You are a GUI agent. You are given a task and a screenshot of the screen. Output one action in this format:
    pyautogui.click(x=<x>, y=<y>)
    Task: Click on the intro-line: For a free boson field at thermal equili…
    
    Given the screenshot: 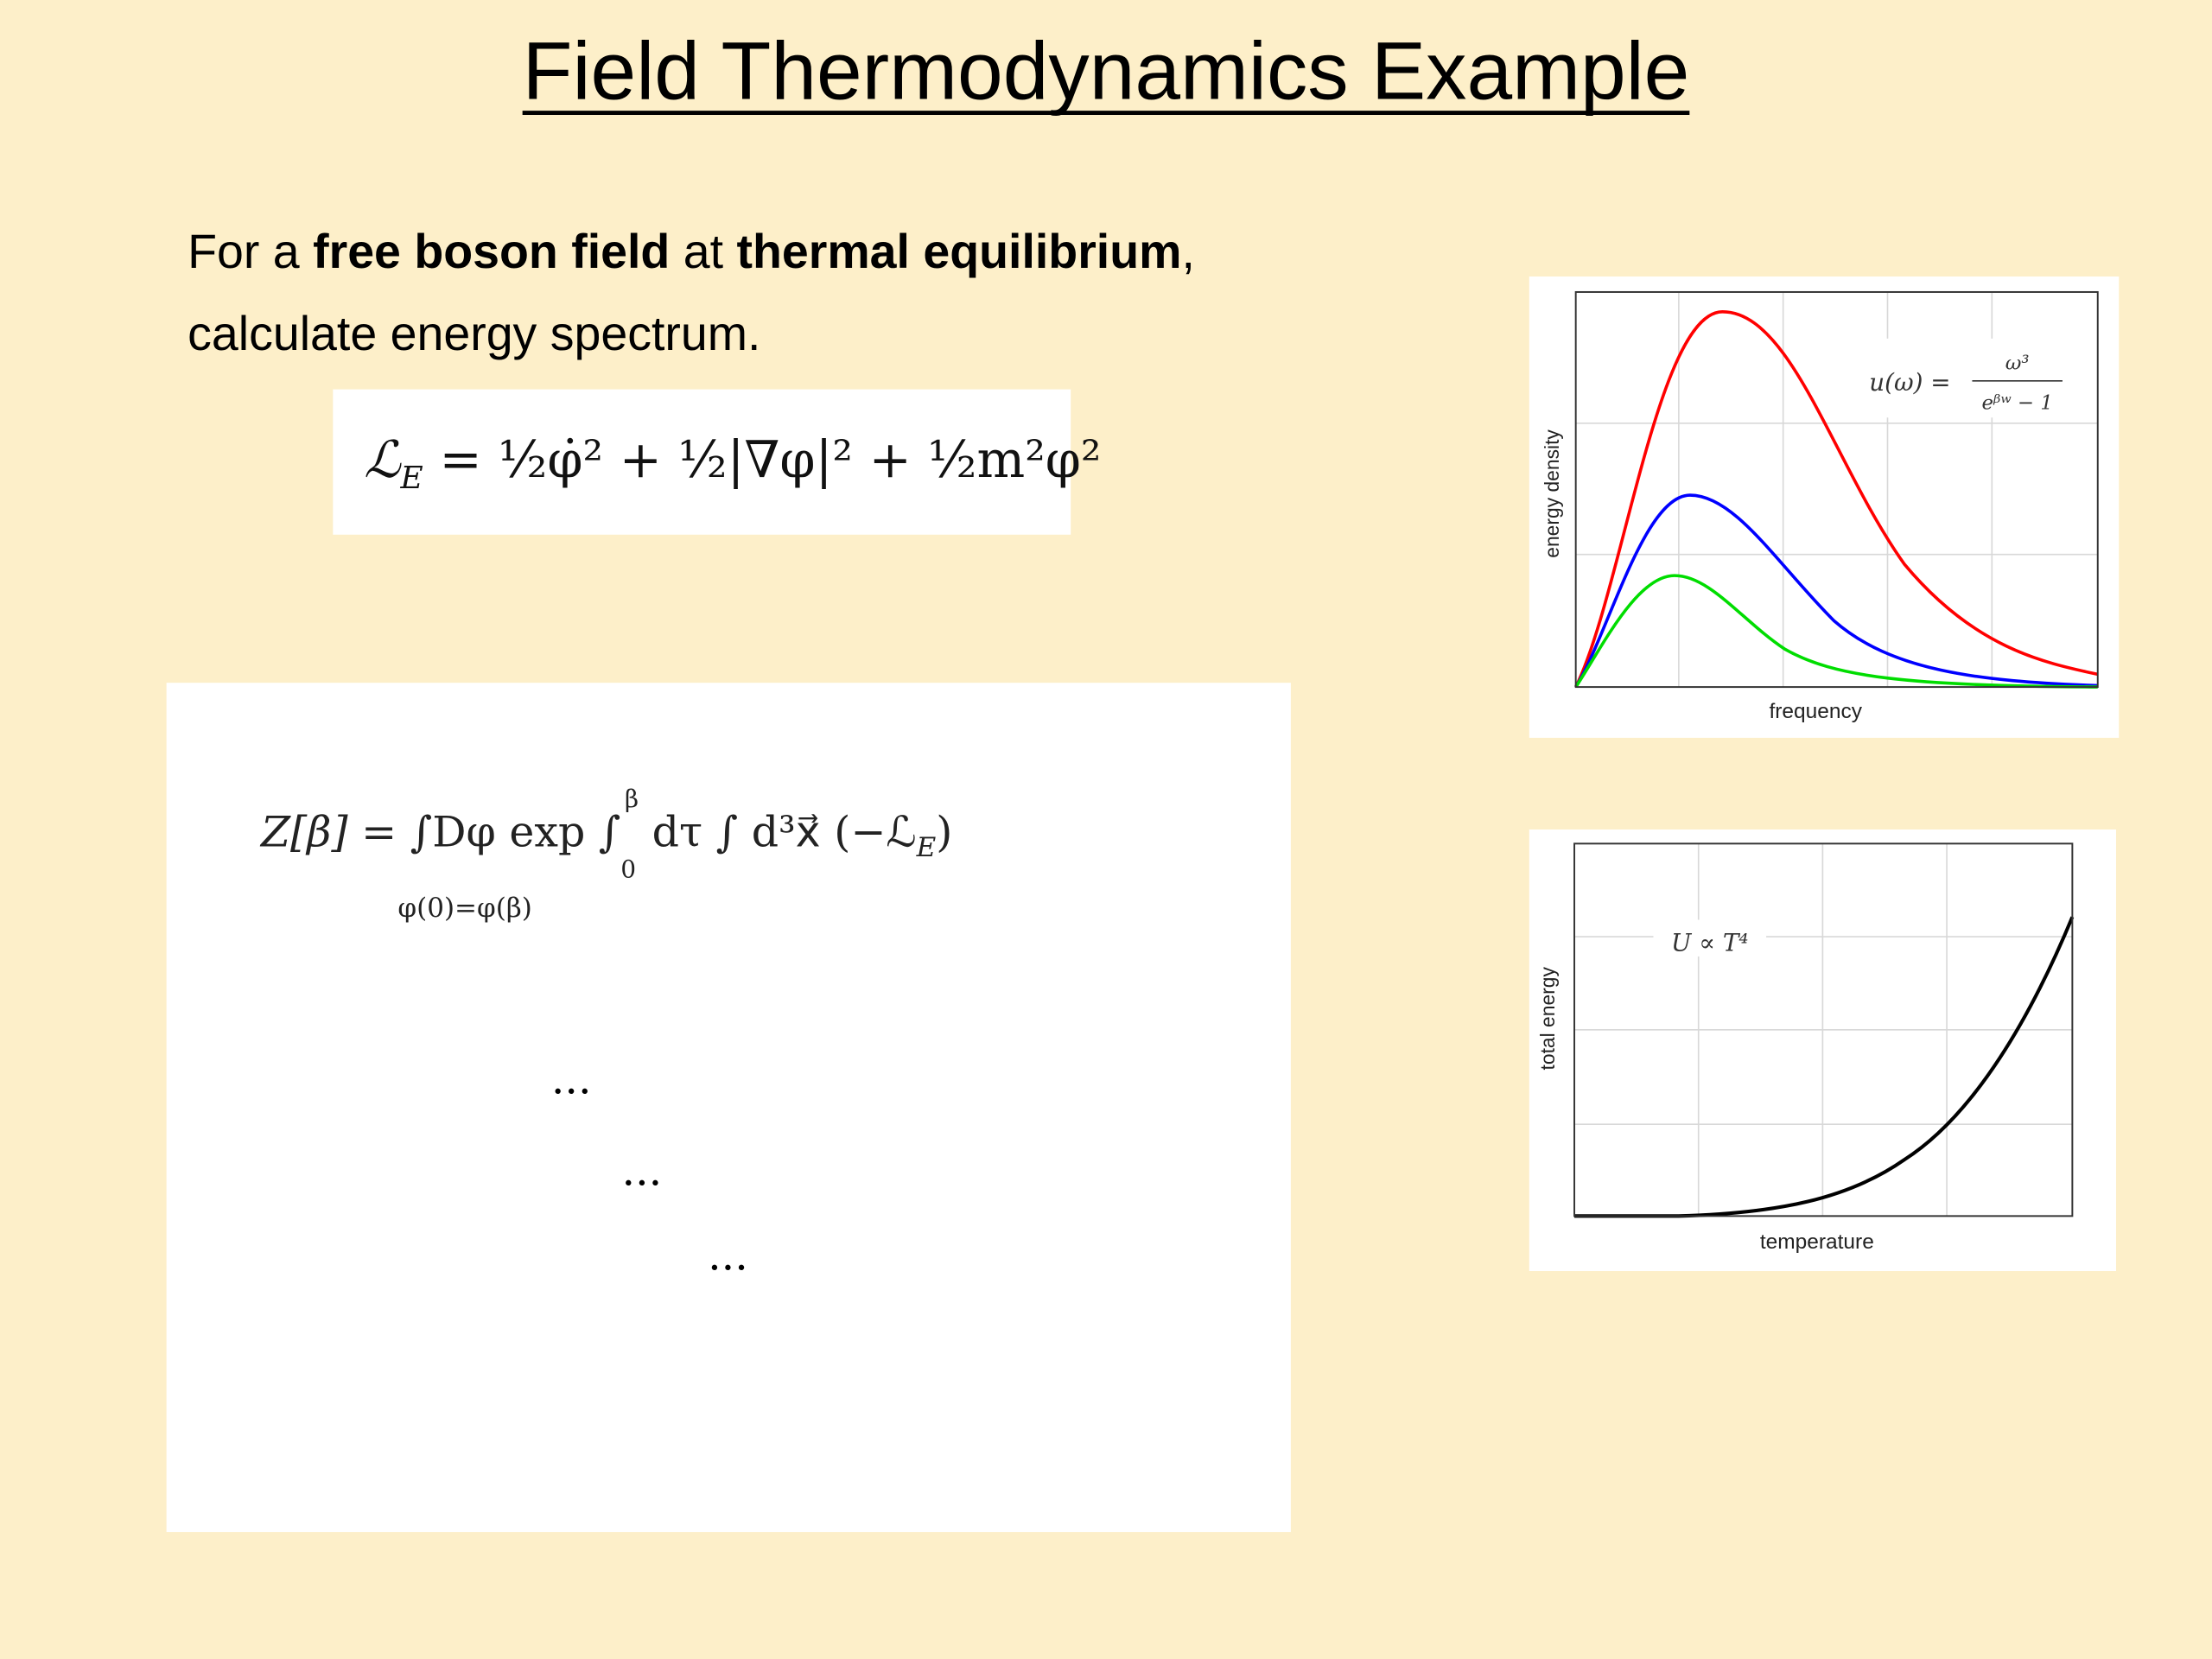 What is the action you would take?
    pyautogui.click(x=691, y=251)
    